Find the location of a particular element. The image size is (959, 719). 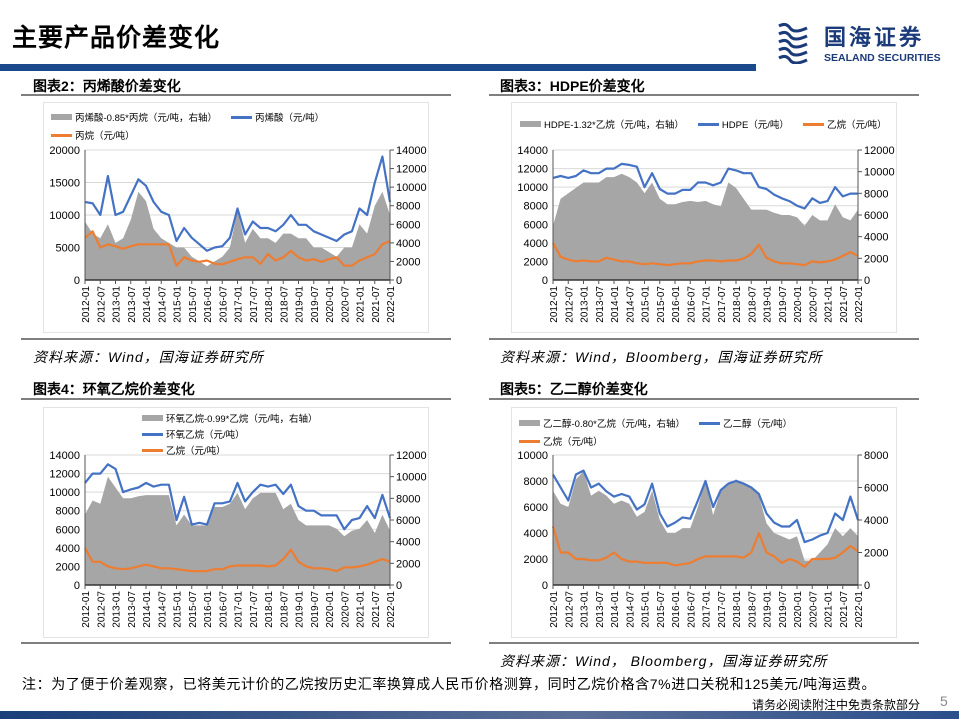

disclaimer: 请务必阅读附注中免责条款部分 is located at coordinates (836, 705).